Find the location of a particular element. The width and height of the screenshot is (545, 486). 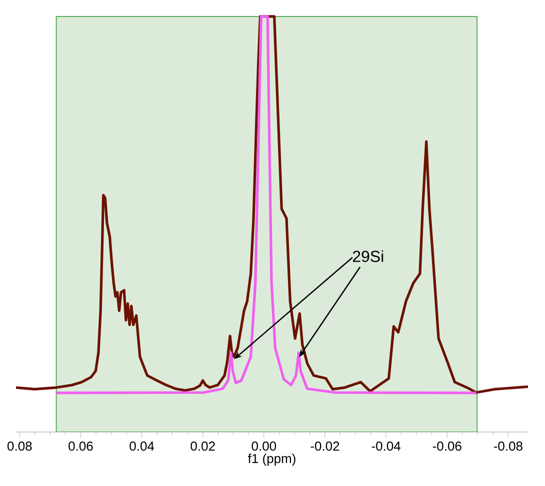

x-tick-label: -0.02 is located at coordinates (325, 446).